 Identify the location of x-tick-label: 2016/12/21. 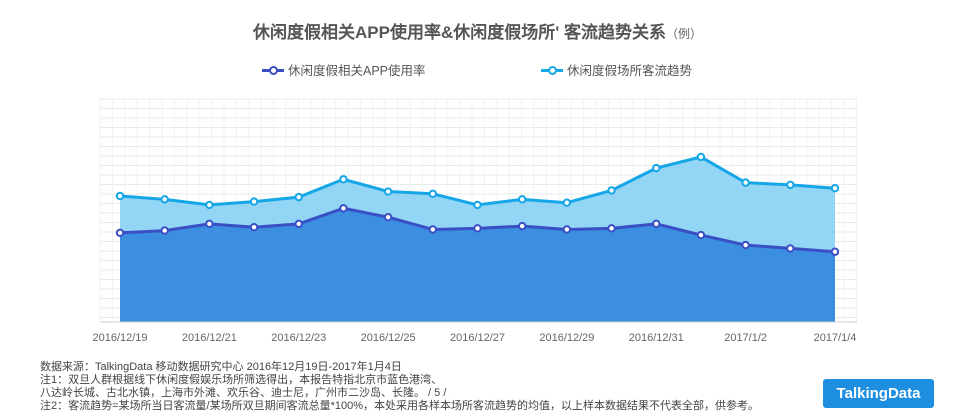
(209, 338).